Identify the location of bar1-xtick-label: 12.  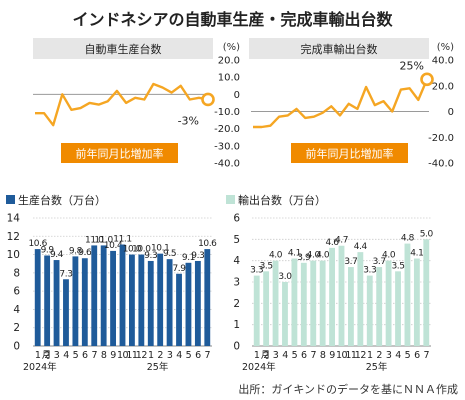
(361, 355).